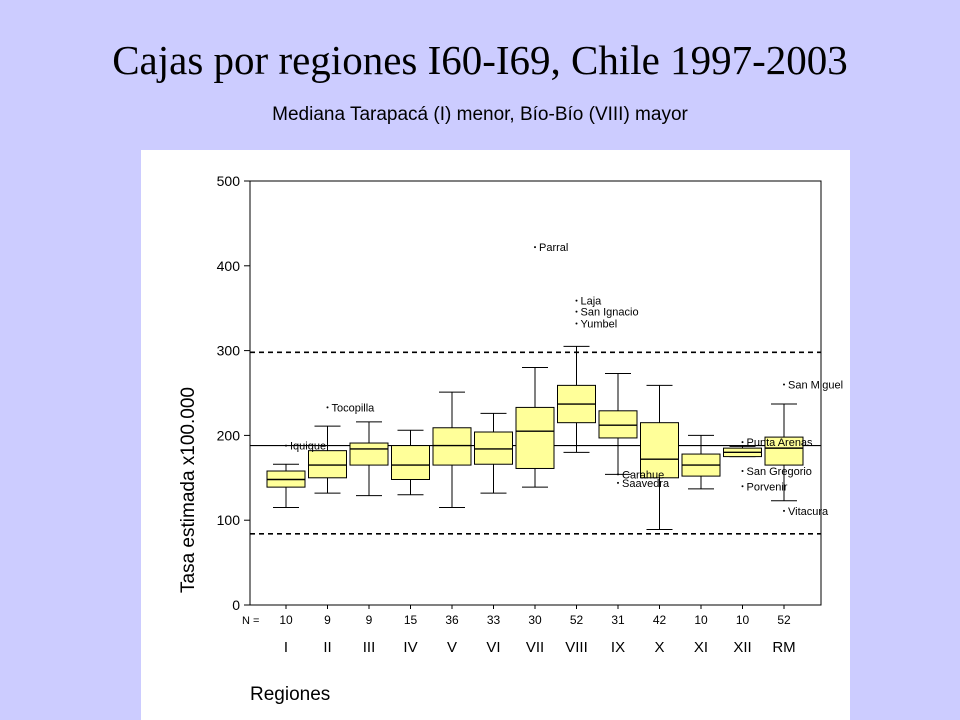 The image size is (960, 720). Describe the element at coordinates (618, 647) in the screenshot. I see `category-label-IX: IX` at that location.